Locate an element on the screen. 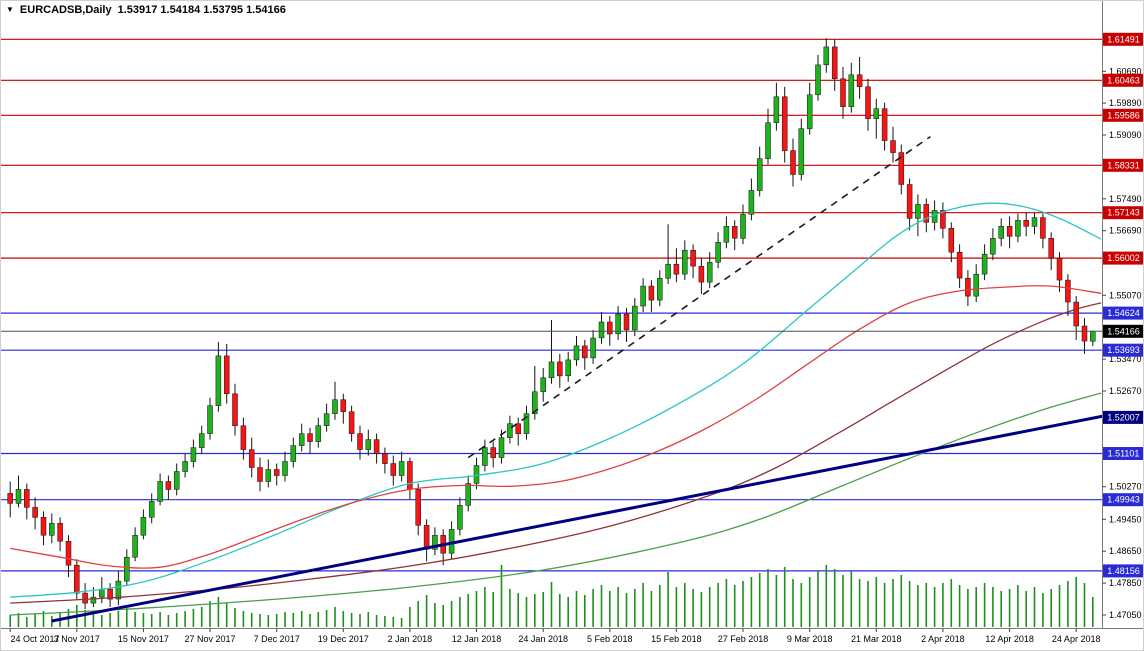 This screenshot has width=1144, height=651. x-axis-date-label: 12 Apr 2018 is located at coordinates (1009, 639).